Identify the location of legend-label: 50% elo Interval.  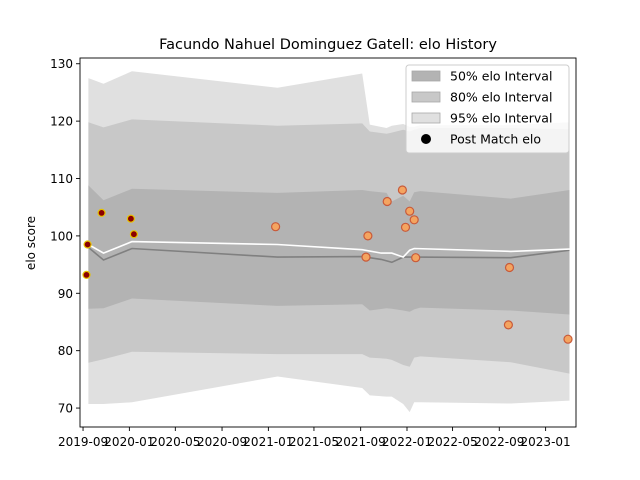
(501, 76).